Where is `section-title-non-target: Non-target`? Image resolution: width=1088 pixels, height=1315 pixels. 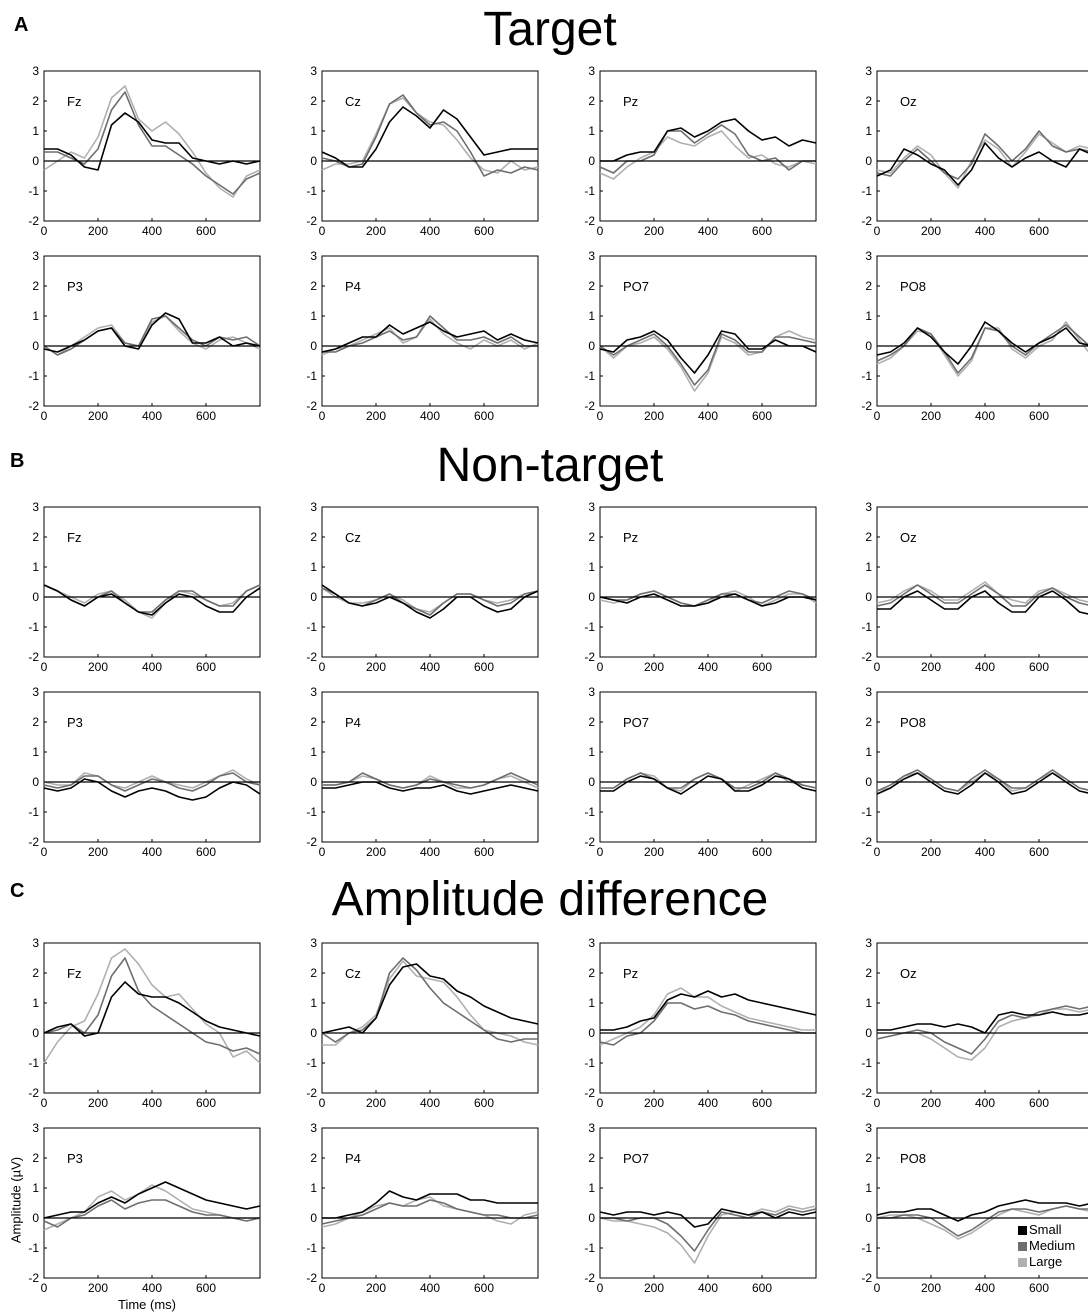
section-title-non-target: Non-target is located at coordinates (550, 465).